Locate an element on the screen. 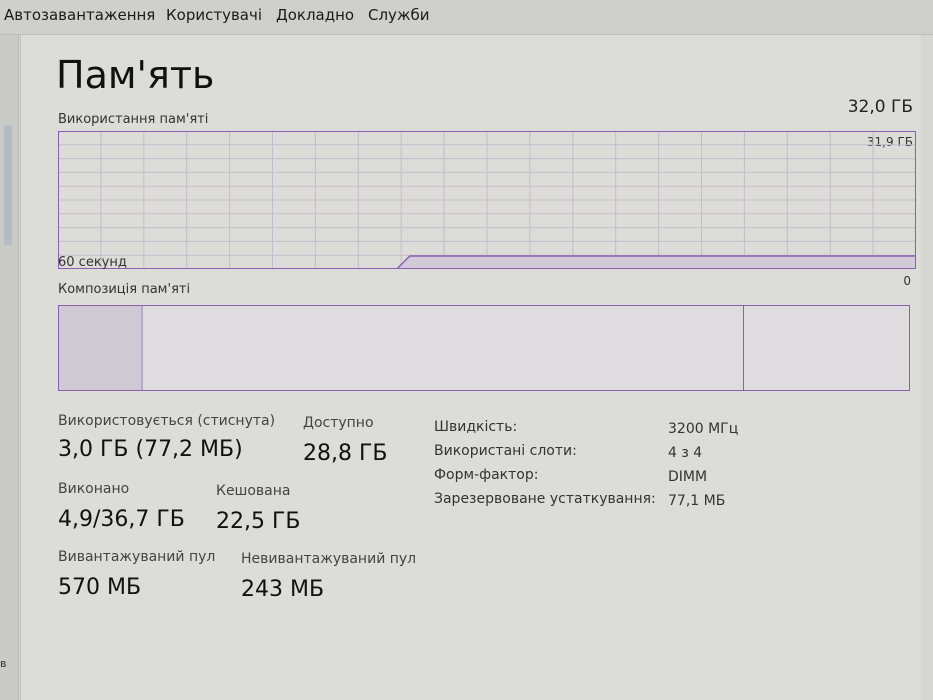 This screenshot has width=933, height=700. speed-value: 3200 МГц is located at coordinates (703, 429).